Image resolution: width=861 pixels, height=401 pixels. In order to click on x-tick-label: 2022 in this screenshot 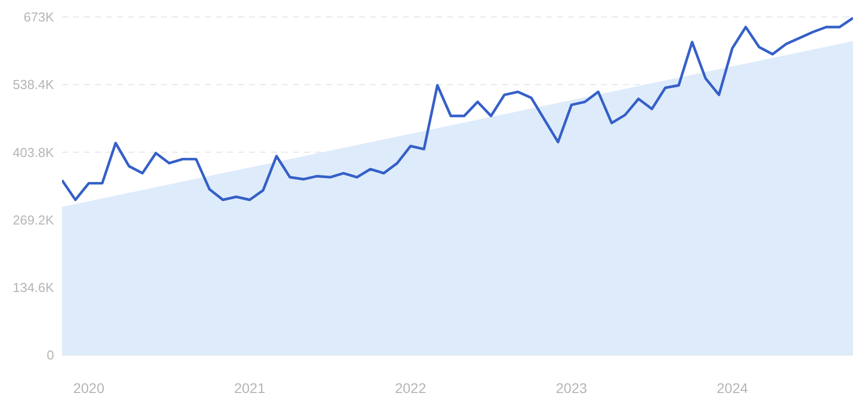, I will do `click(410, 388)`.